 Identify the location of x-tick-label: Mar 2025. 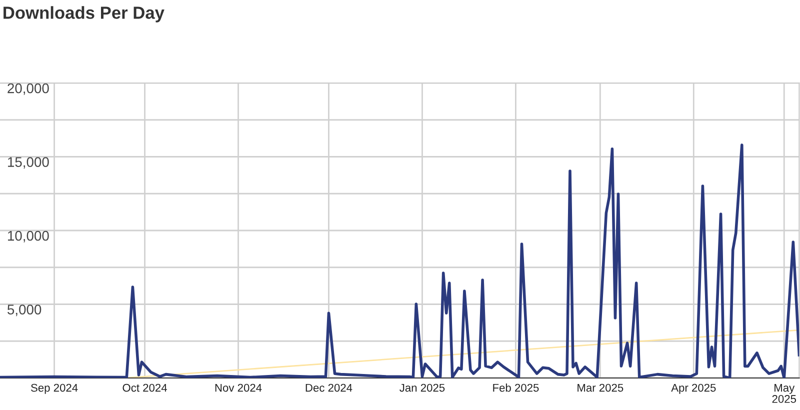
(601, 388).